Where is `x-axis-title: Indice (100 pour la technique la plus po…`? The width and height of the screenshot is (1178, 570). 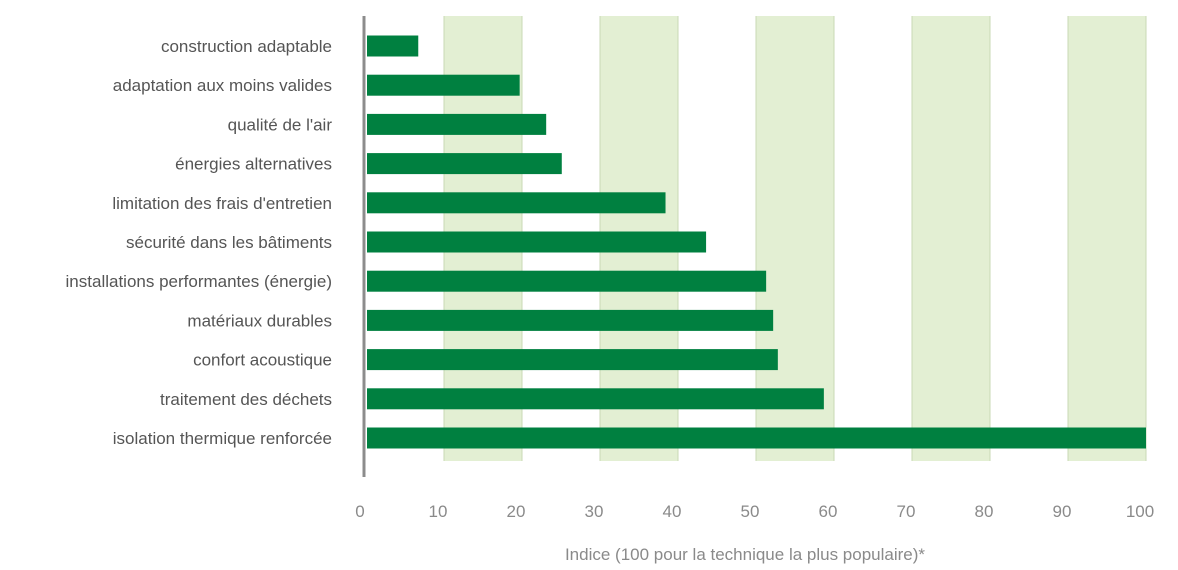 x-axis-title: Indice (100 pour la technique la plus po… is located at coordinates (745, 554).